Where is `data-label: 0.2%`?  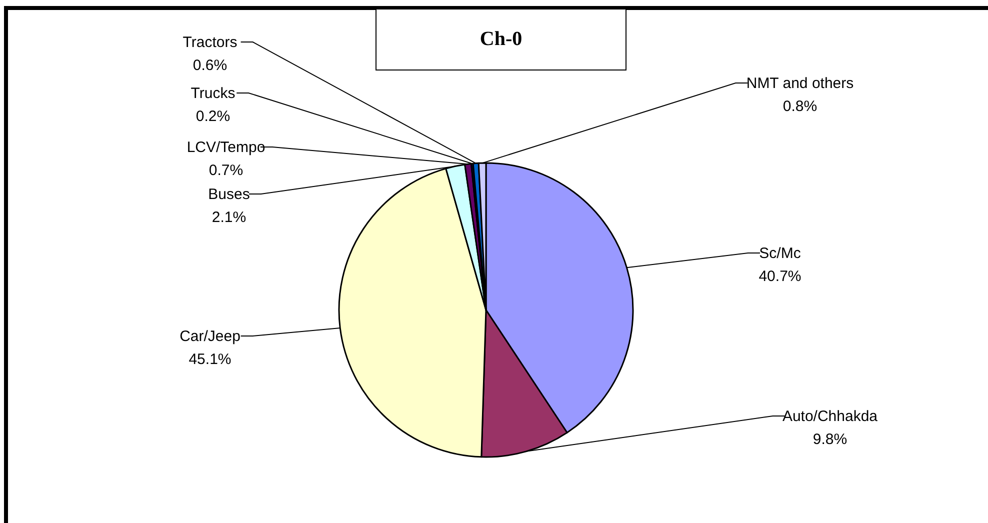 data-label: 0.2% is located at coordinates (213, 116).